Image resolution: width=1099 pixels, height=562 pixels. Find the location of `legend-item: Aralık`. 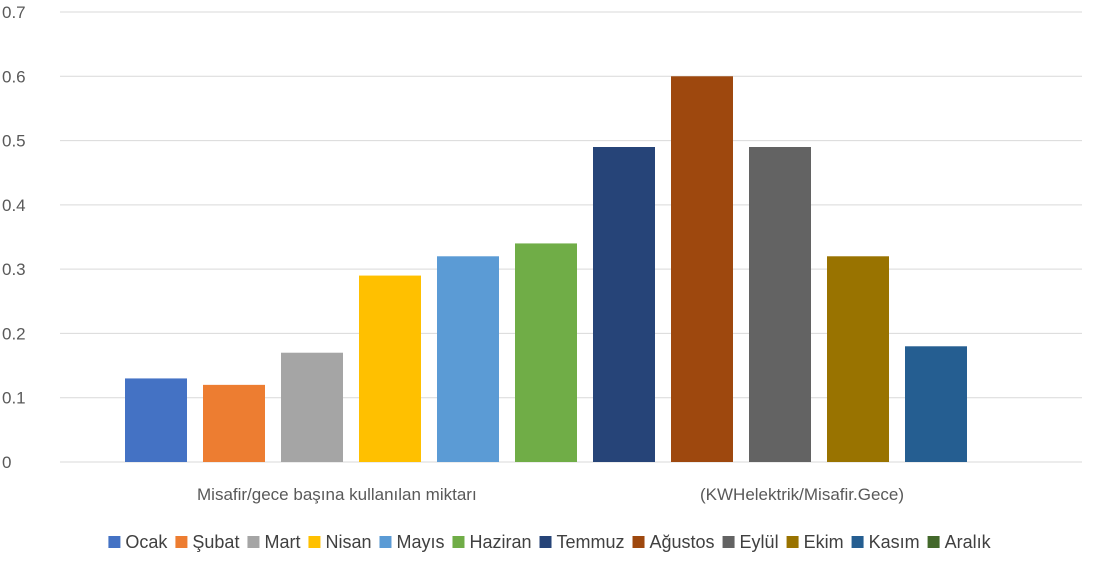

legend-item: Aralık is located at coordinates (959, 542).